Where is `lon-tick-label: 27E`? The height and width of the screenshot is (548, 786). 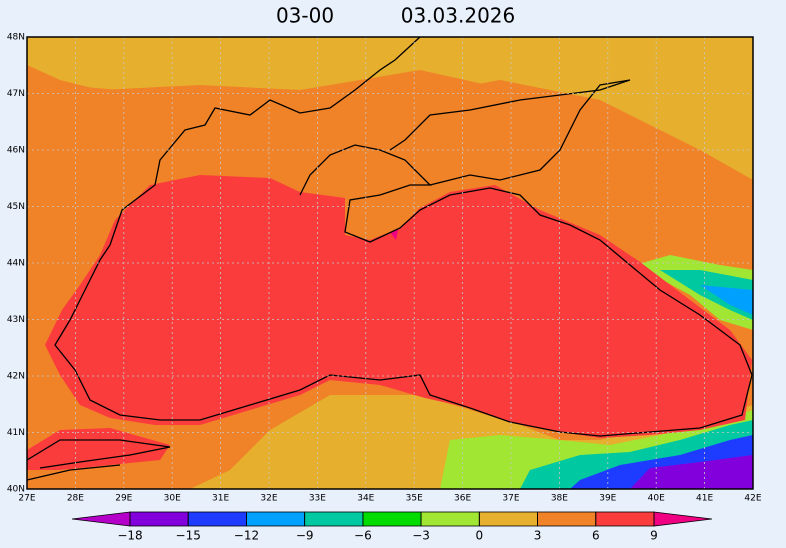
lon-tick-label: 27E is located at coordinates (26, 499).